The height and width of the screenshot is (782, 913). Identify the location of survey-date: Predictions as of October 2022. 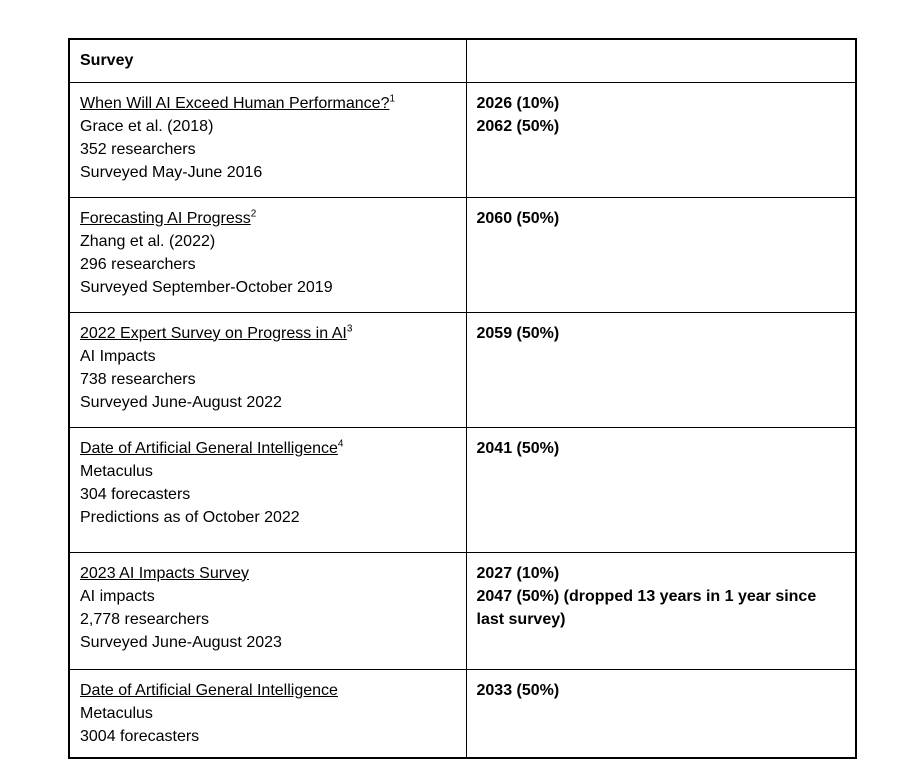
(190, 517).